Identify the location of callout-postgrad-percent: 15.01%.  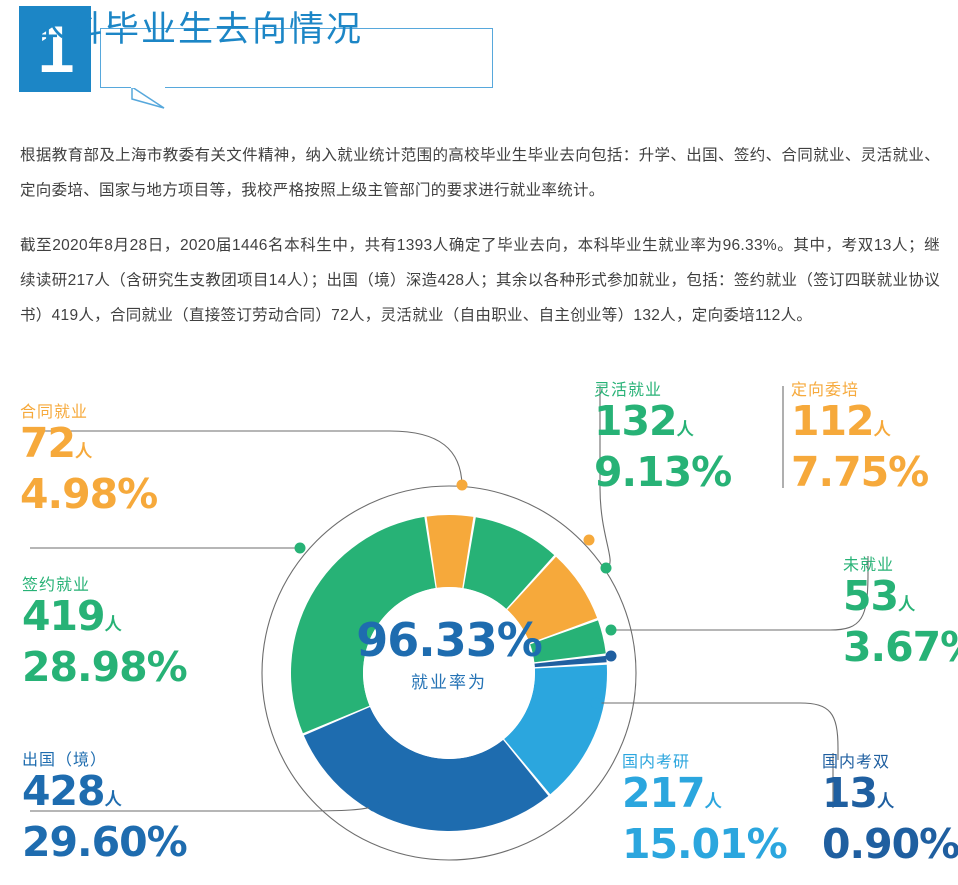
(705, 844).